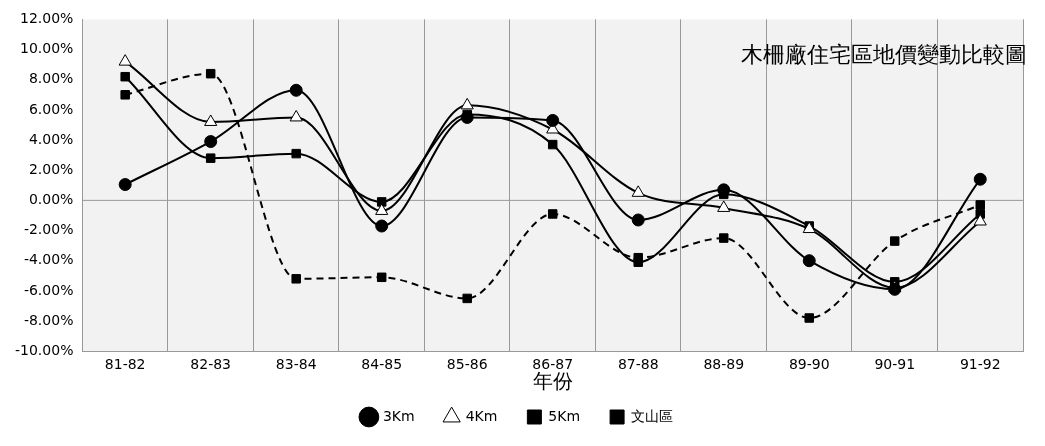 The image size is (1045, 446). I want to click on legend-label: 5Km, so click(564, 415).